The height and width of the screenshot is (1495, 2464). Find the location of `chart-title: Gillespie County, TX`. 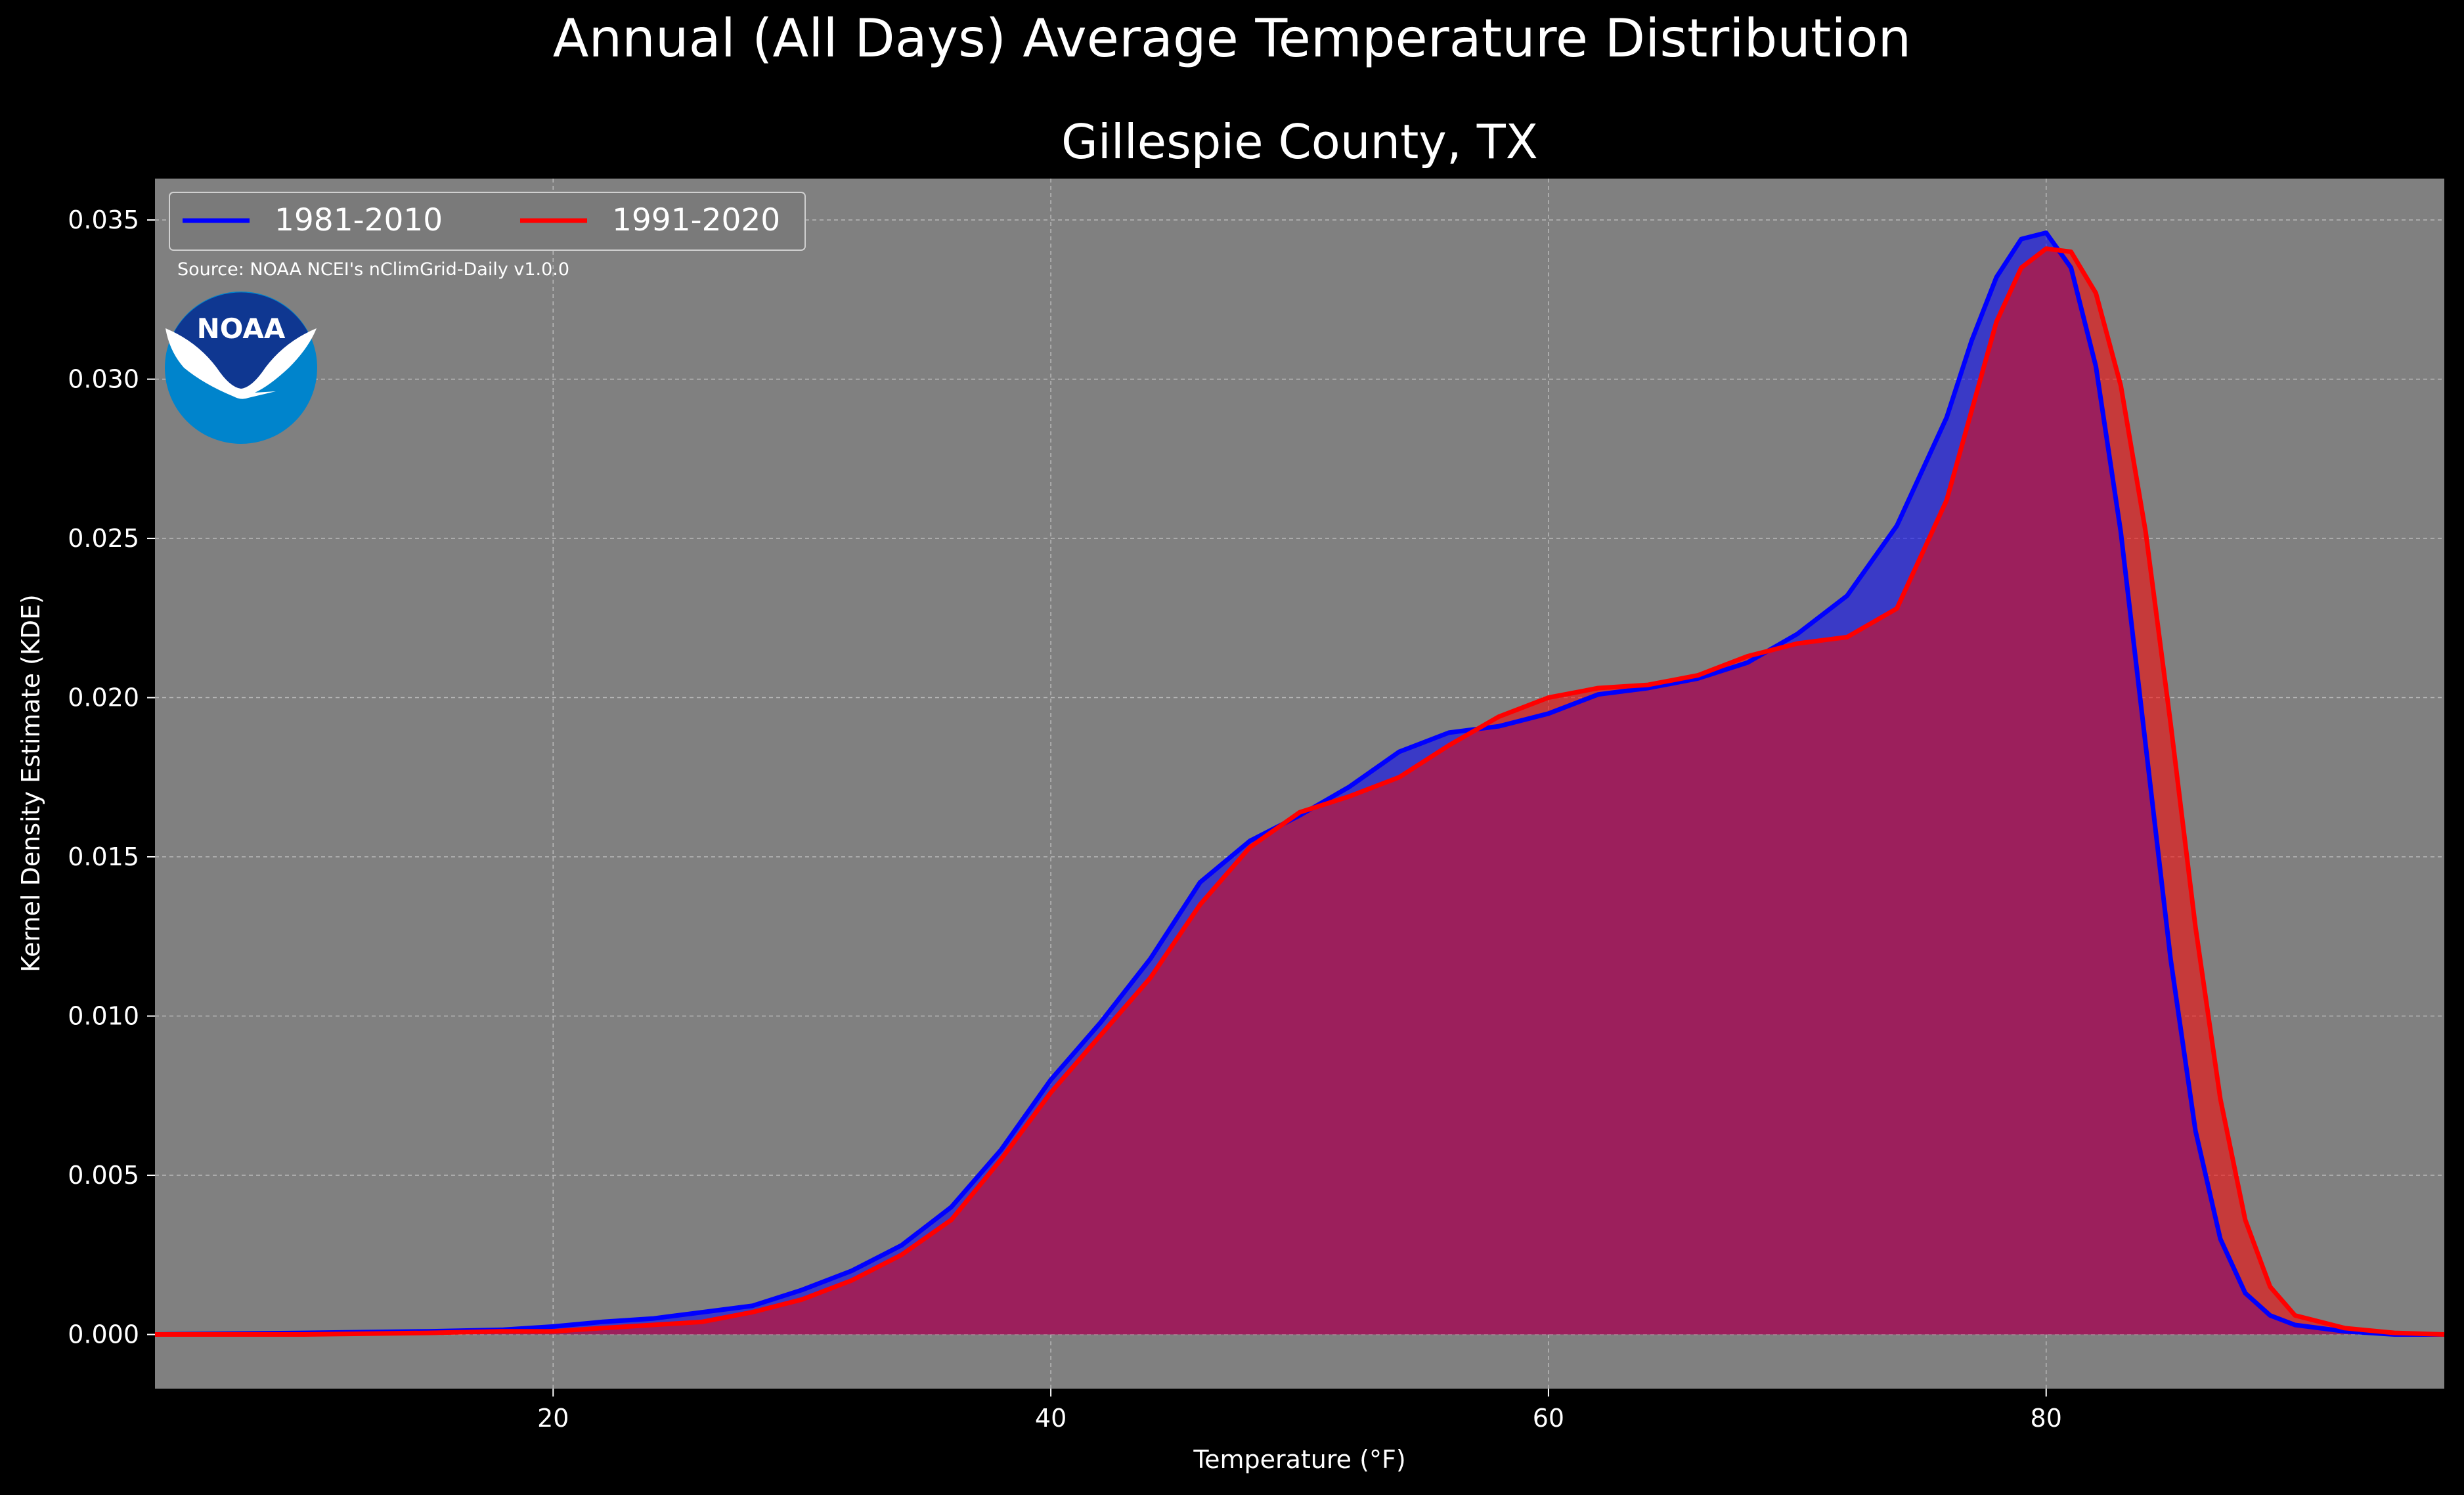

chart-title: Gillespie County, TX is located at coordinates (1299, 141).